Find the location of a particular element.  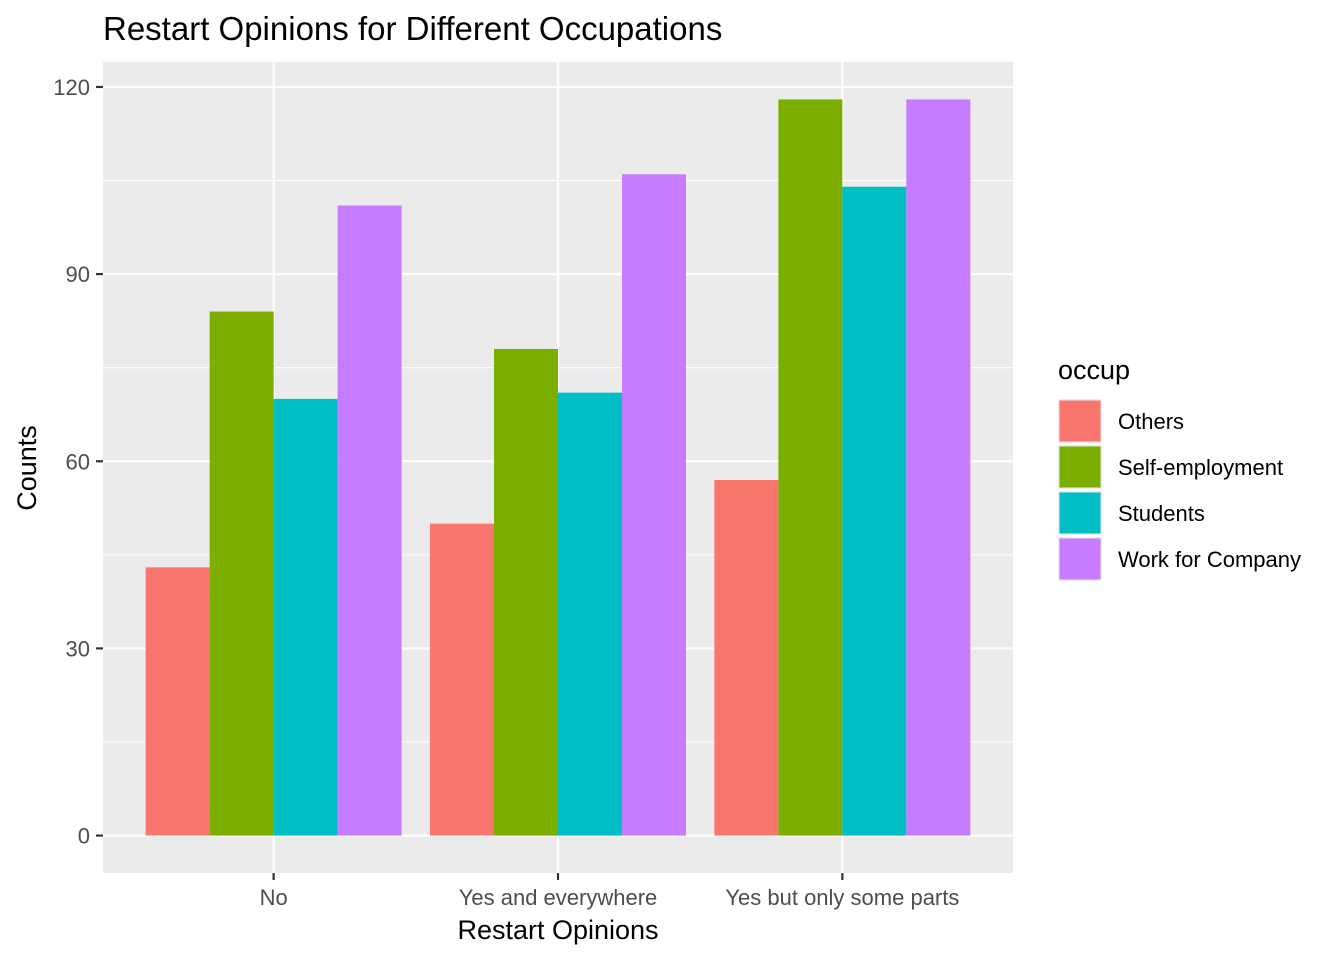

legend-swatch-students is located at coordinates (1080, 513).